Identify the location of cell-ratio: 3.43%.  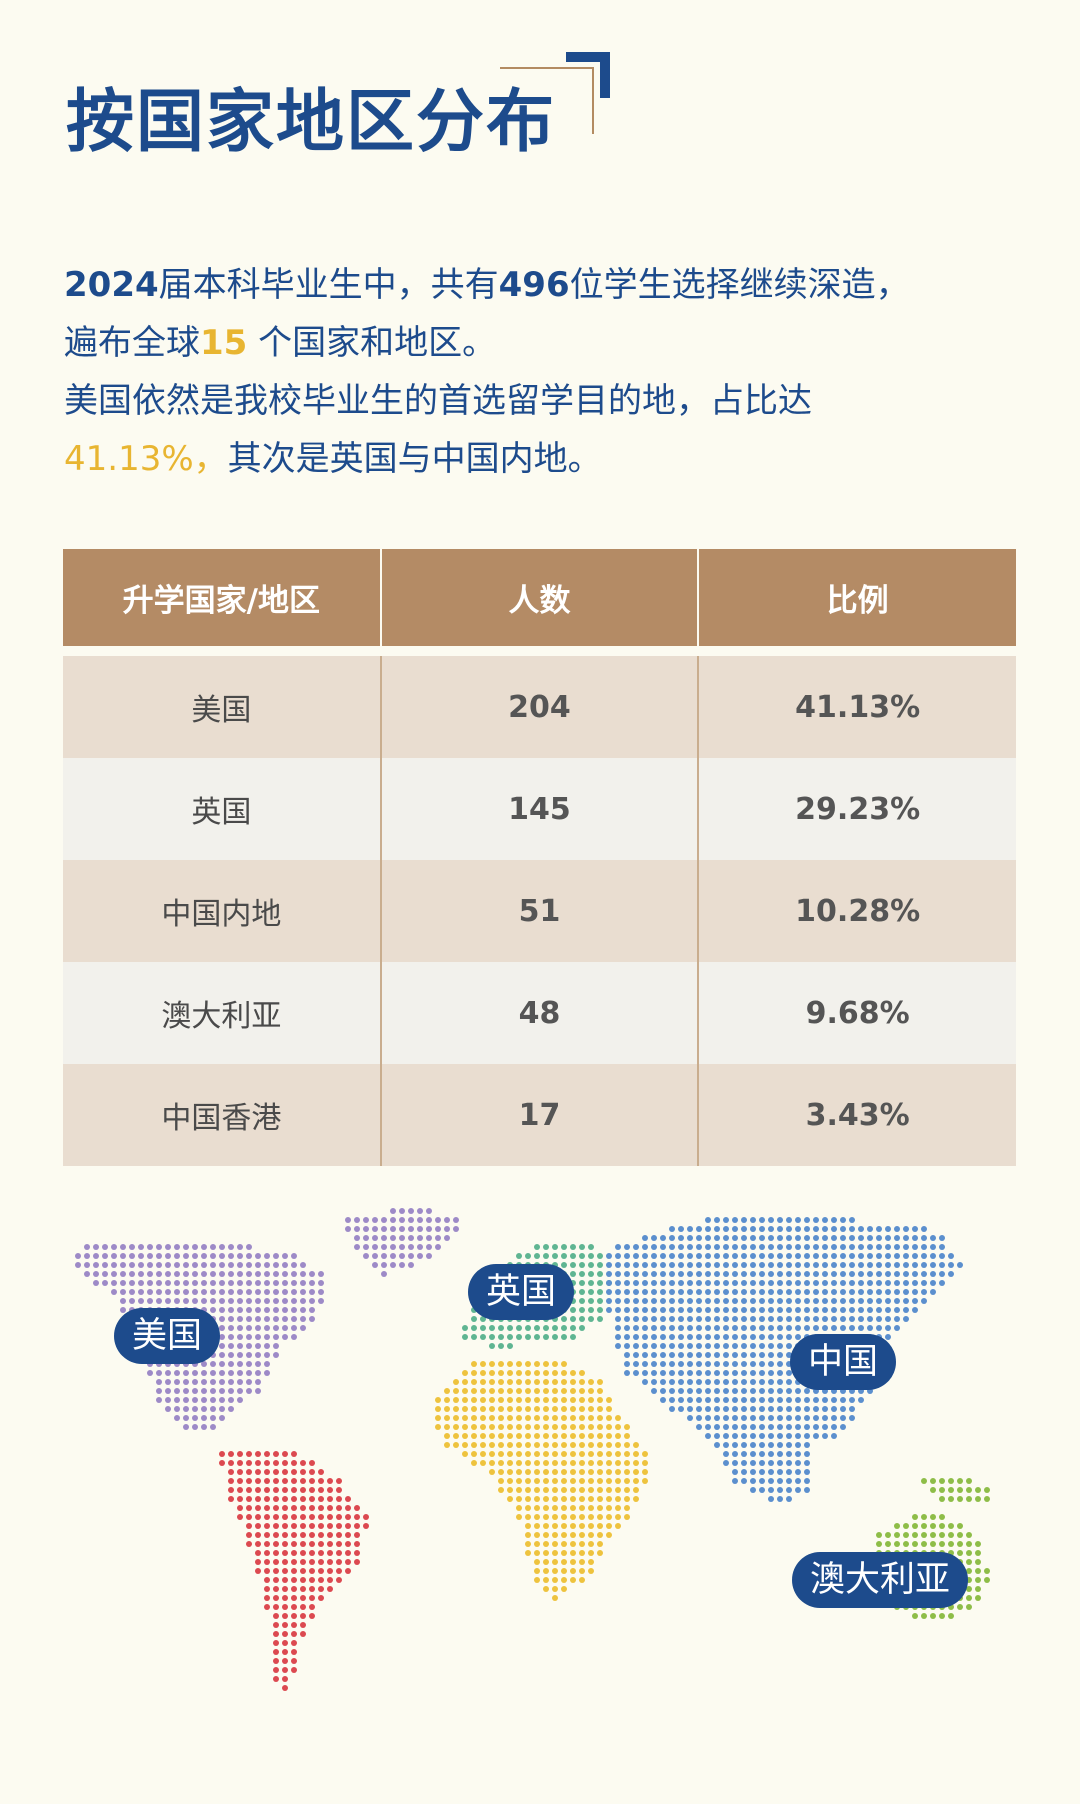
(857, 1115).